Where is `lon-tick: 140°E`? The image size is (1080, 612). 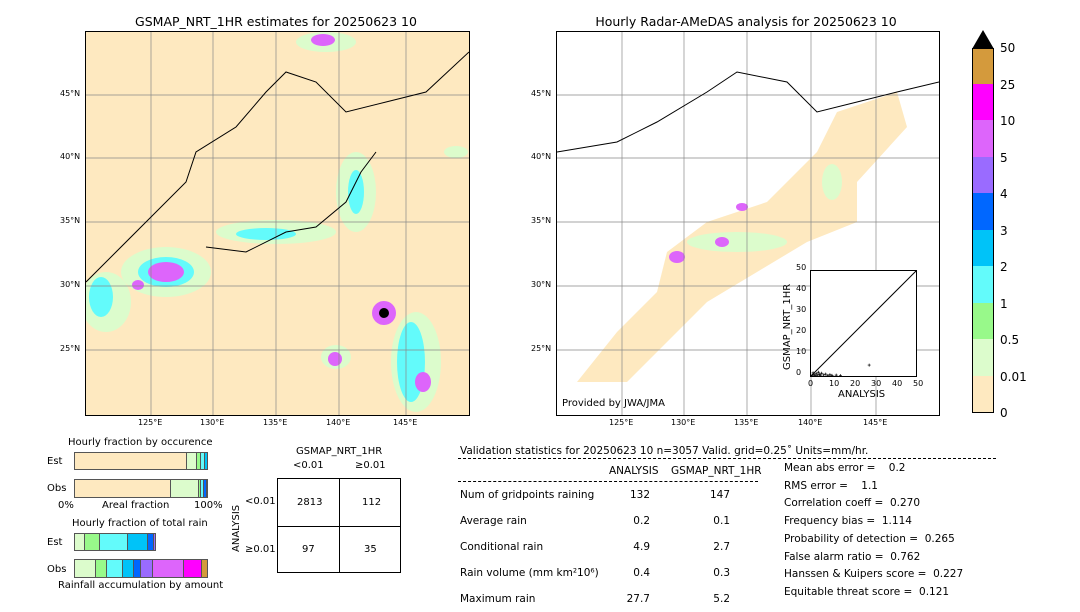 lon-tick: 140°E is located at coordinates (338, 422).